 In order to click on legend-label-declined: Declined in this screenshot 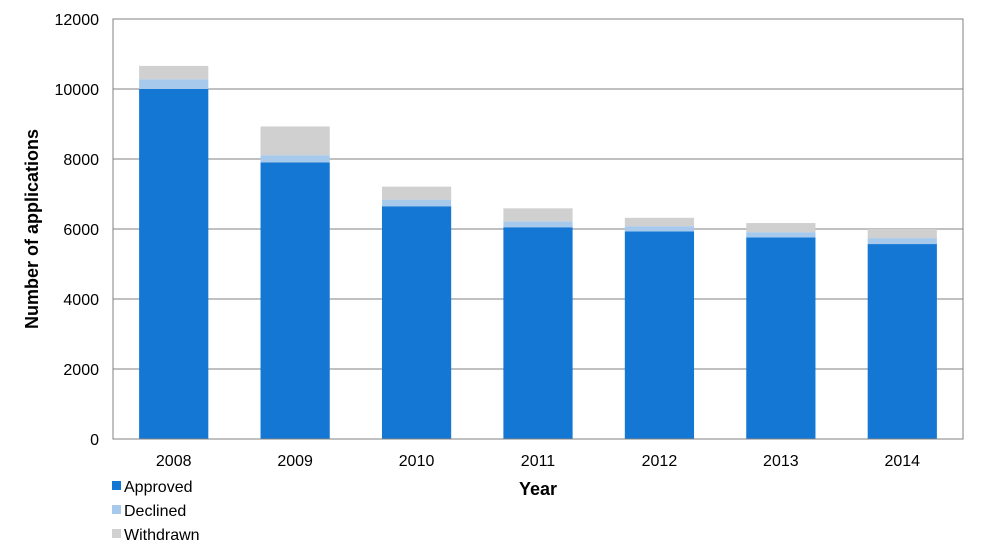, I will do `click(155, 511)`.